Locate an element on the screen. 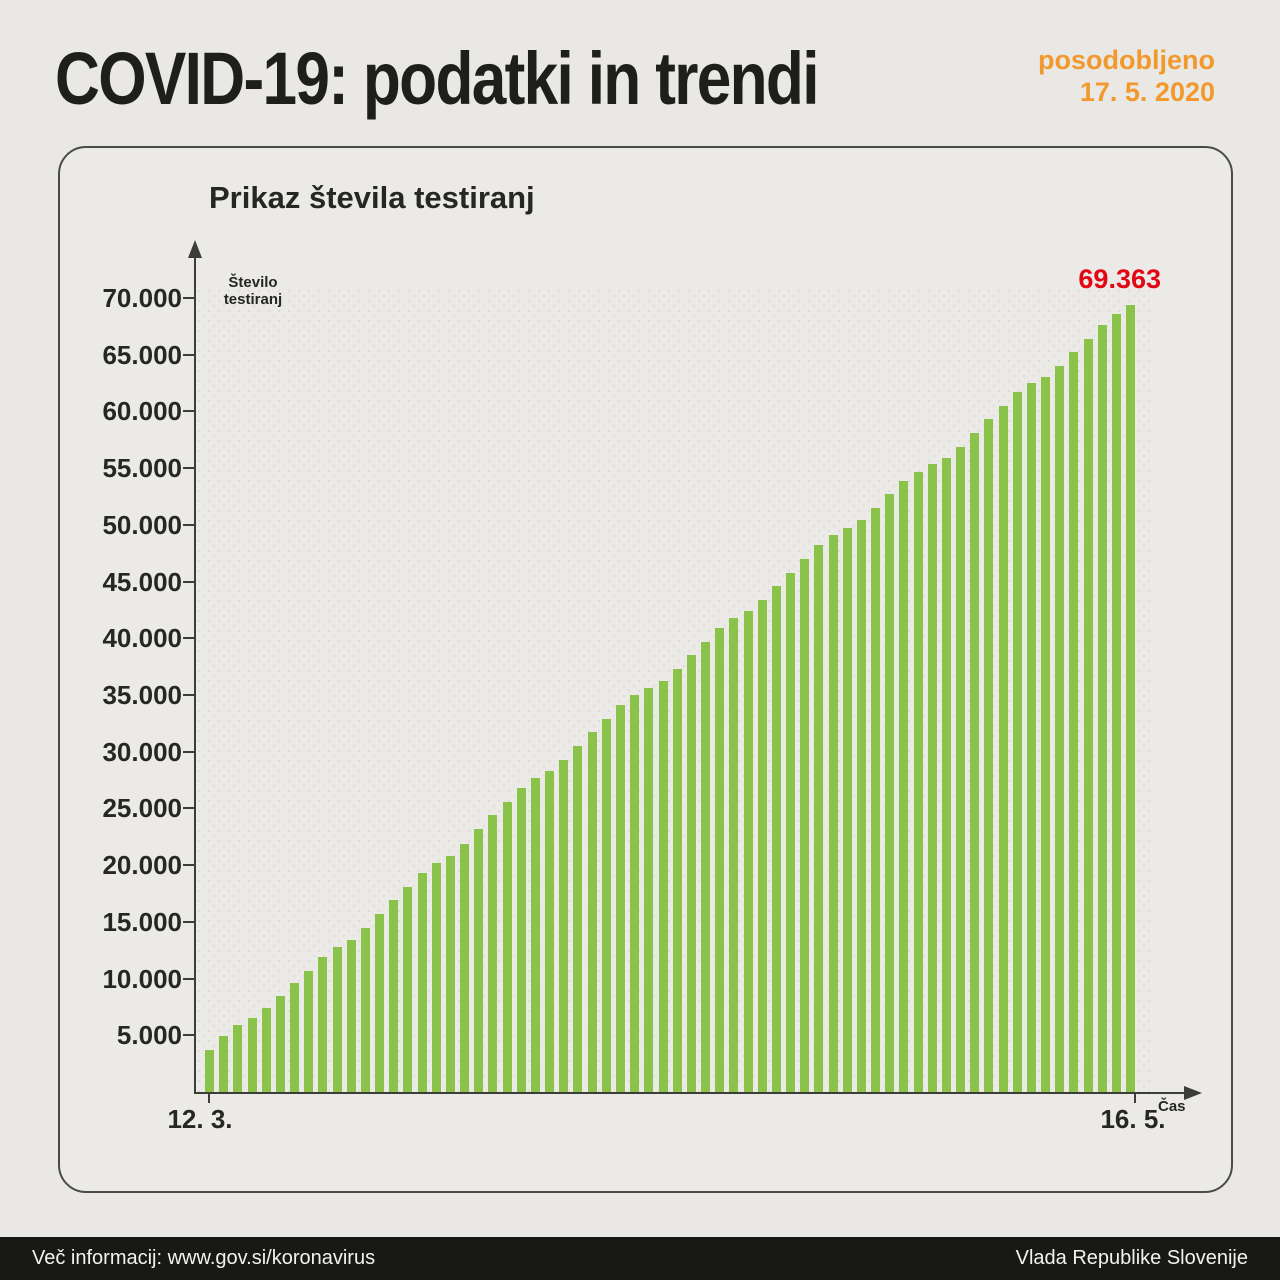  y-tick-label: 50.000 is located at coordinates (142, 524).